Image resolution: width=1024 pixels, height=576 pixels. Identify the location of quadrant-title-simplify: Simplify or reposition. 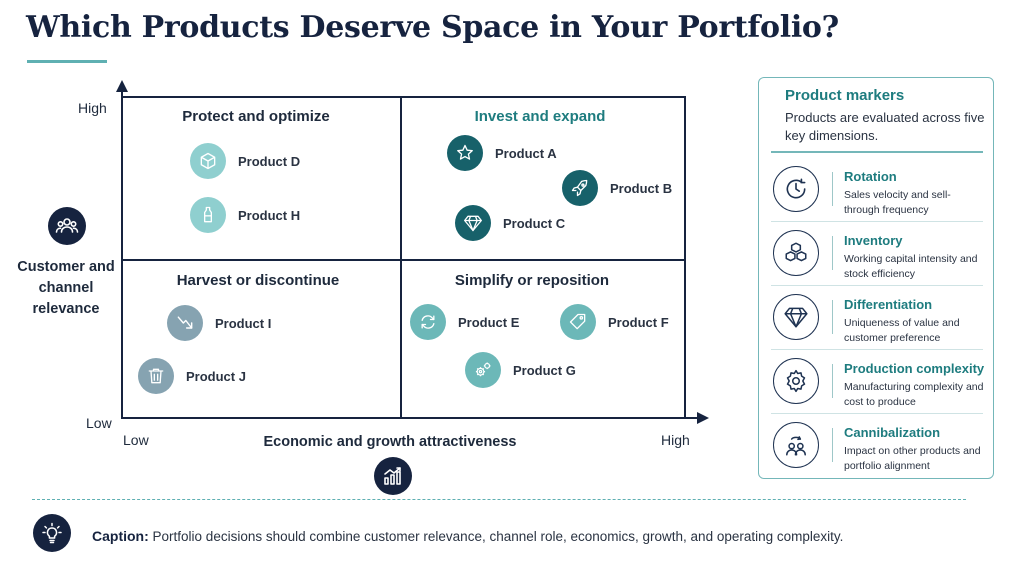
(532, 280).